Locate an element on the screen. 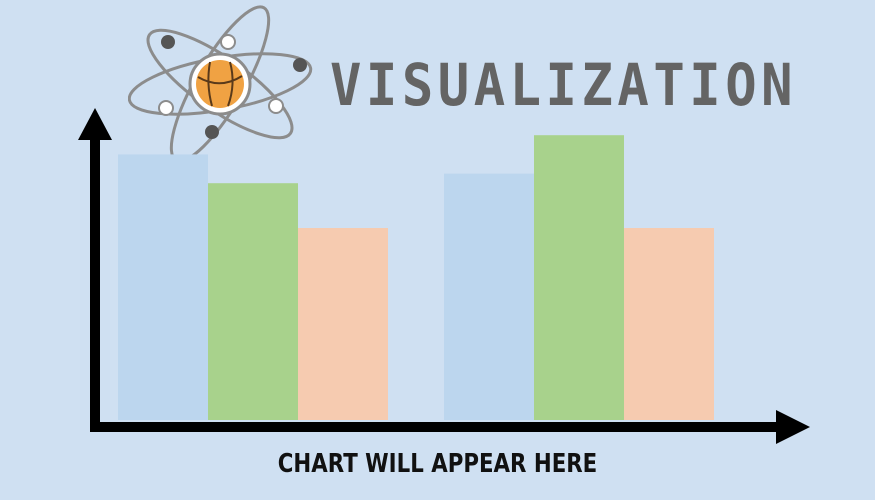  placeholder-caption: CHART WILL APPEAR HERE is located at coordinates (437, 464).